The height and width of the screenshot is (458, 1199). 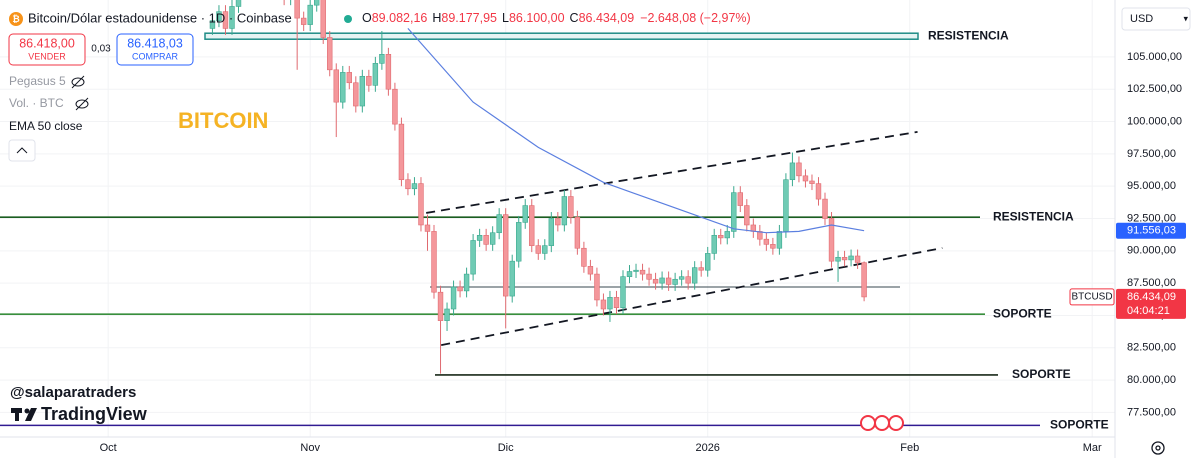 What do you see at coordinates (469, 18) in the screenshot?
I see `ohlc-value: 89.177,95` at bounding box center [469, 18].